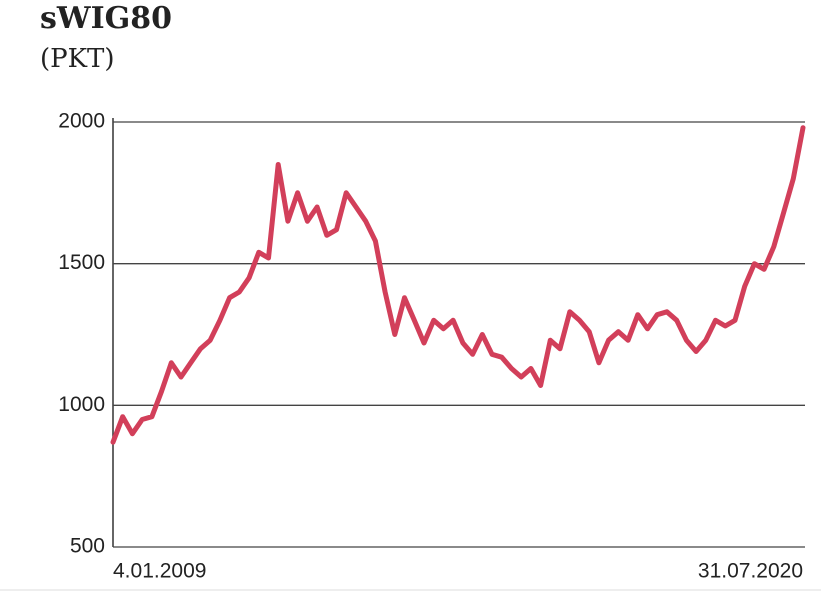 The image size is (821, 593). I want to click on y-tick-label: 500, so click(87, 546).